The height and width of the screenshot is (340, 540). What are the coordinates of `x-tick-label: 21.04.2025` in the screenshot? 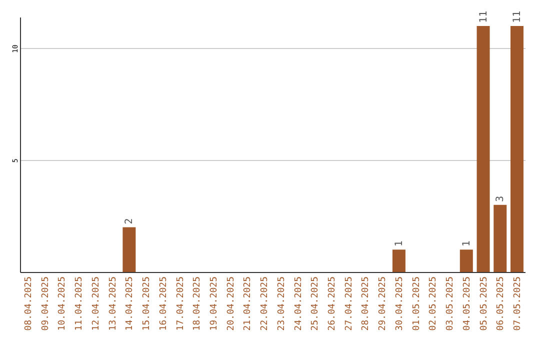 It's located at (248, 303).